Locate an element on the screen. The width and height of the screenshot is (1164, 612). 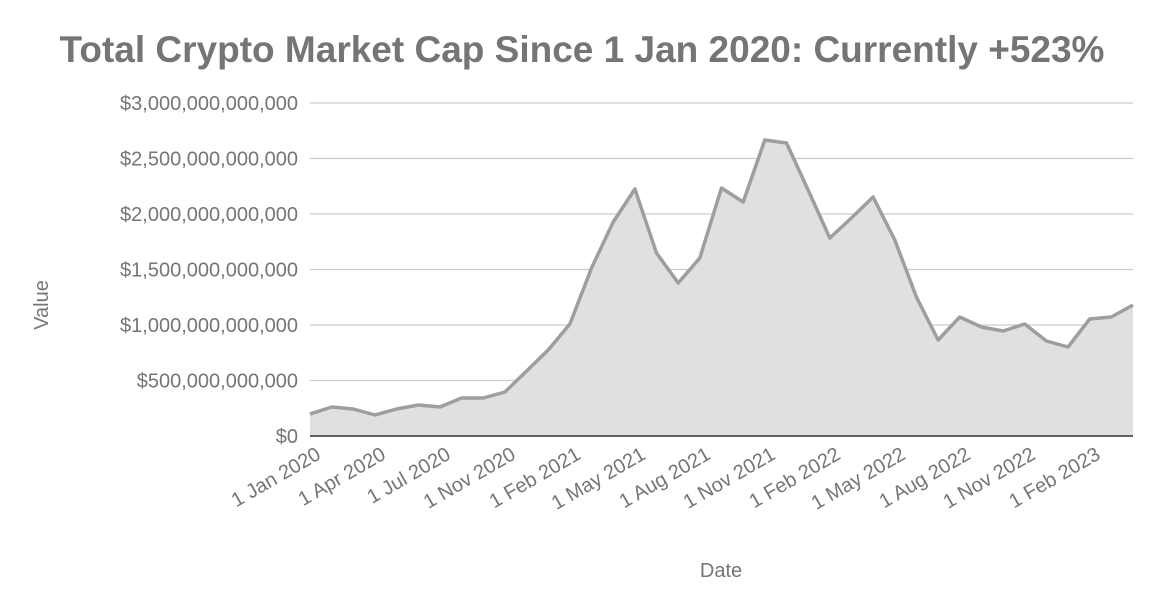
y-tick-label: $1,000,000,000,000 is located at coordinates (209, 326).